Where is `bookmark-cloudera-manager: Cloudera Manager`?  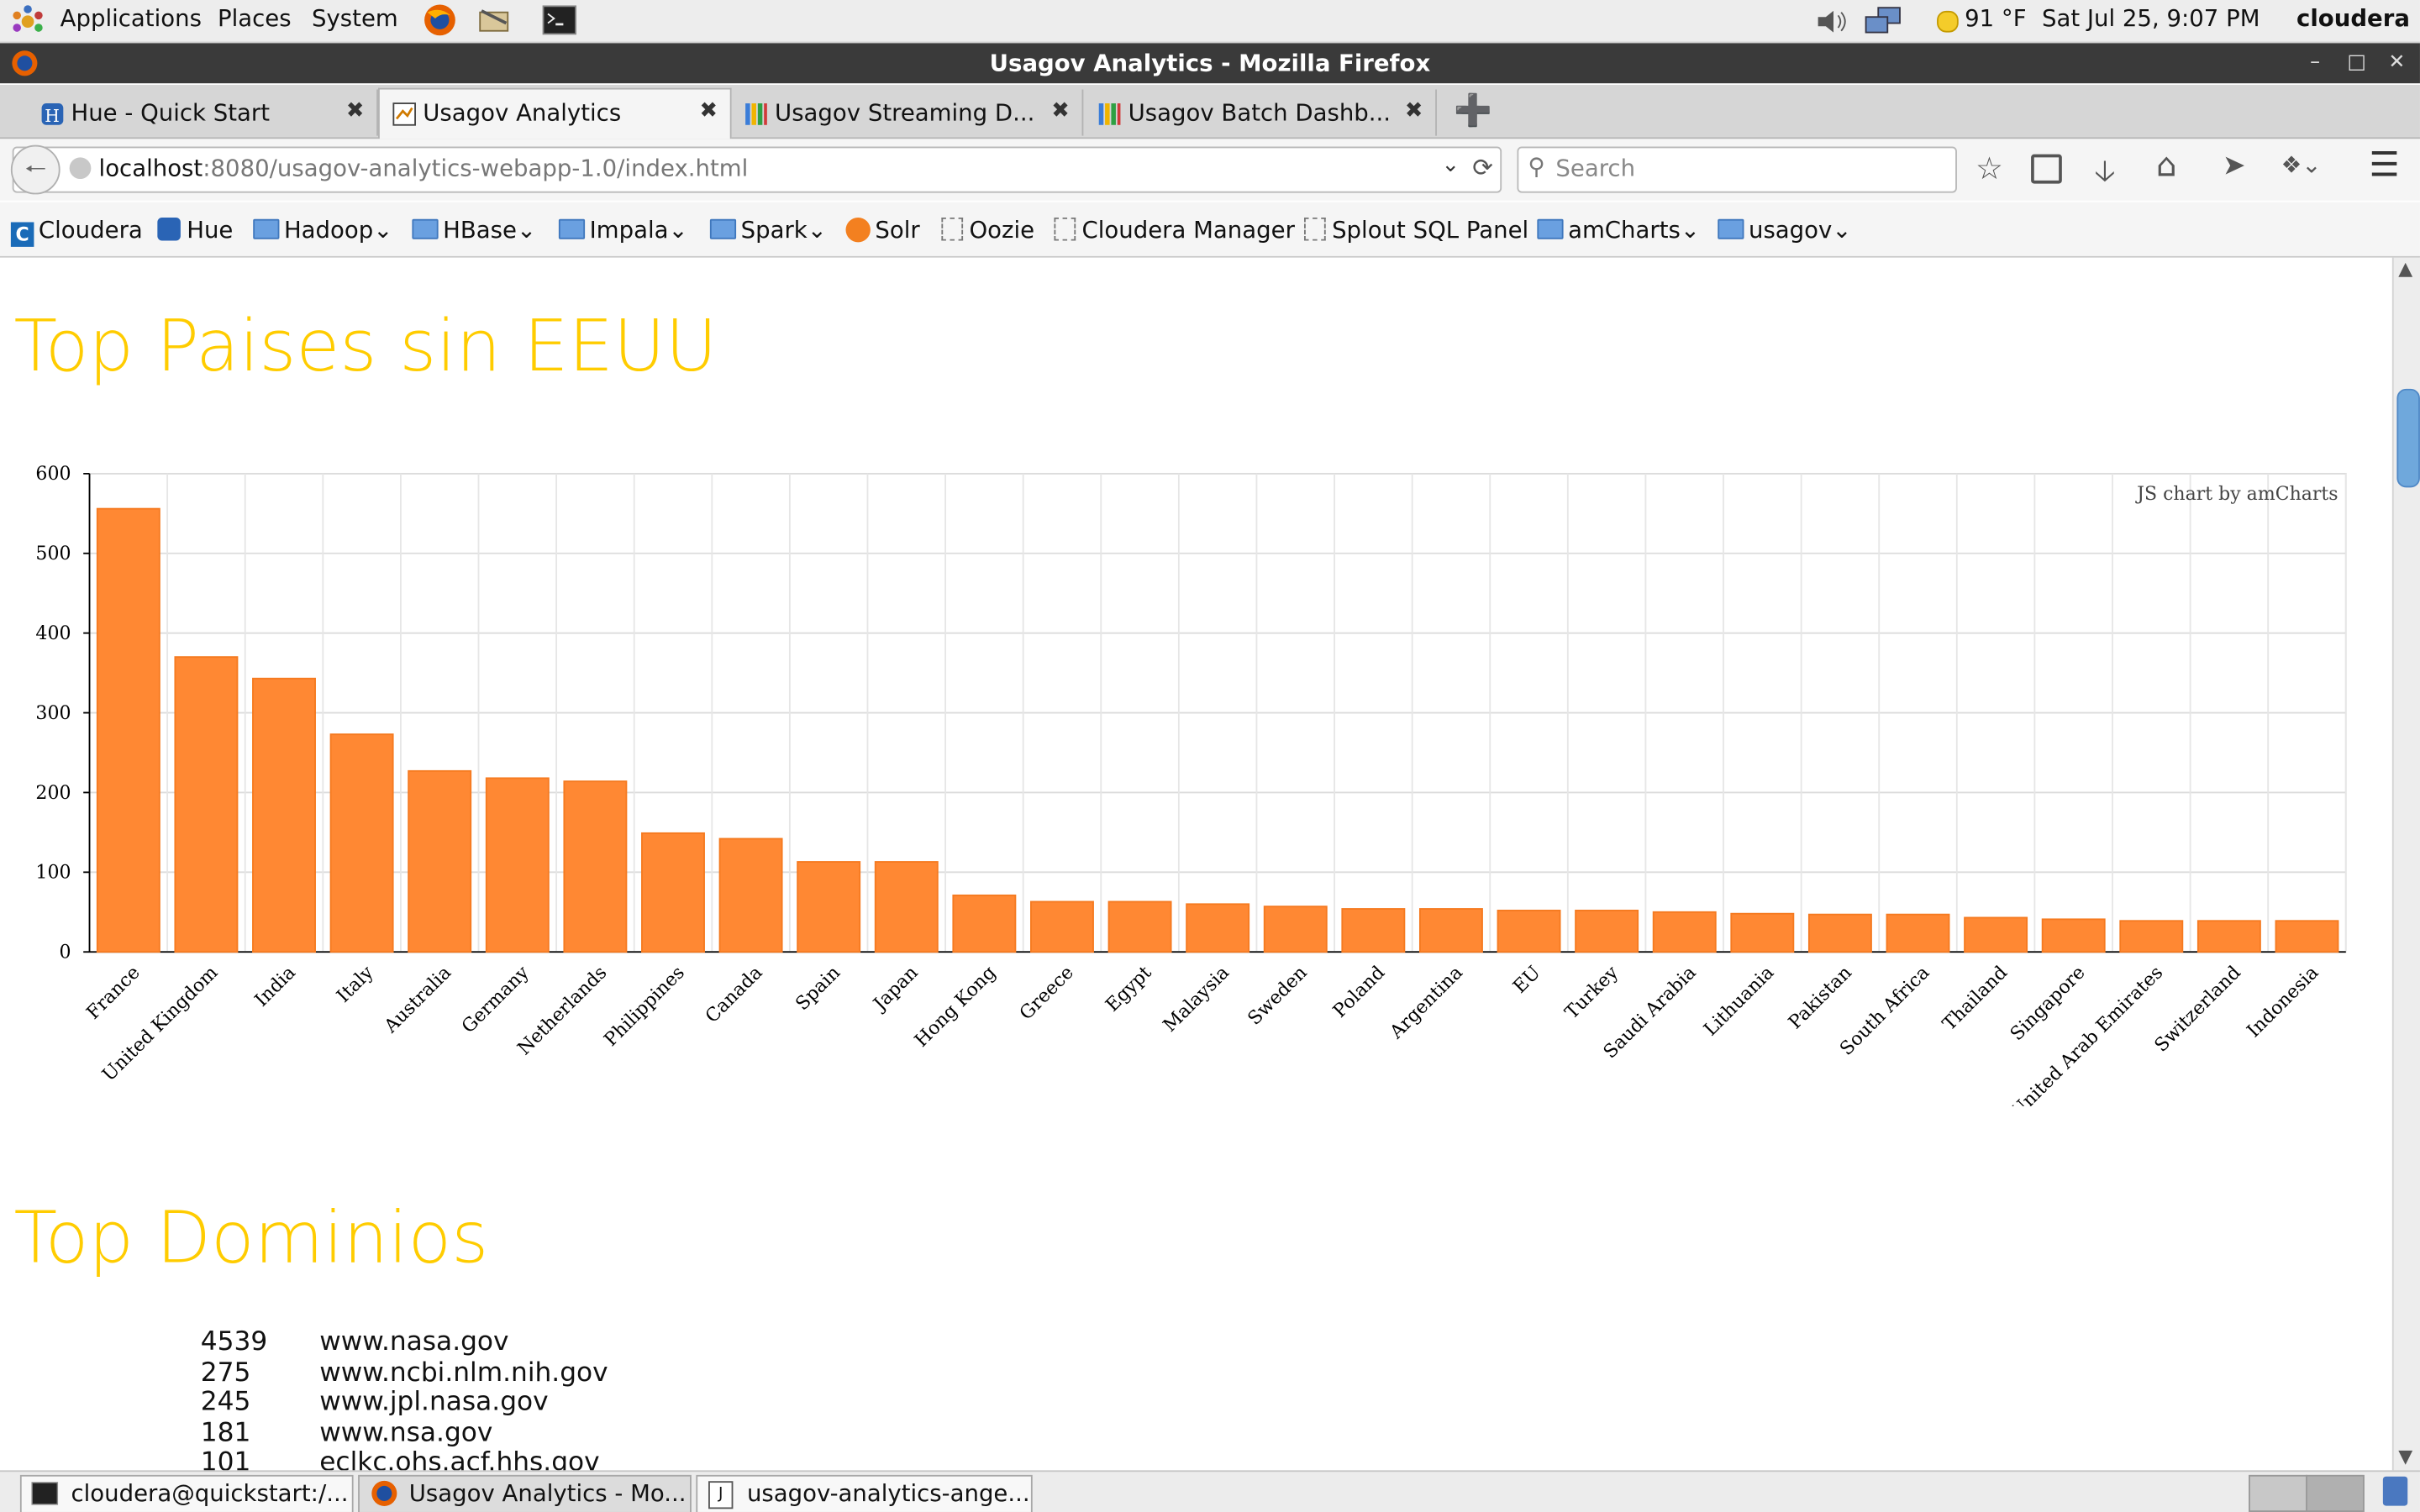 bookmark-cloudera-manager: Cloudera Manager is located at coordinates (1174, 230).